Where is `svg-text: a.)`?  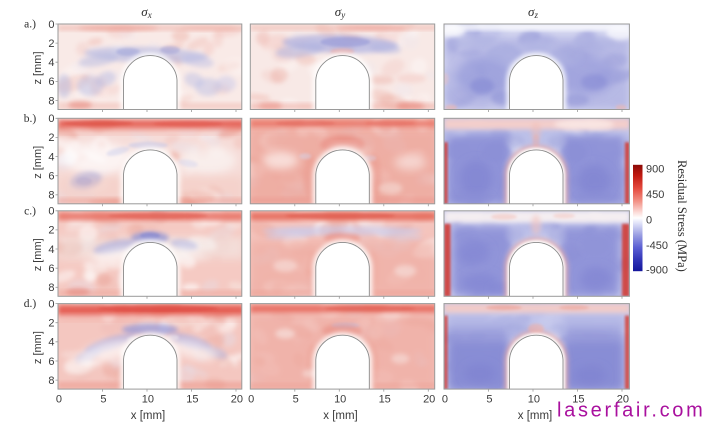 svg-text: a.) is located at coordinates (30, 25).